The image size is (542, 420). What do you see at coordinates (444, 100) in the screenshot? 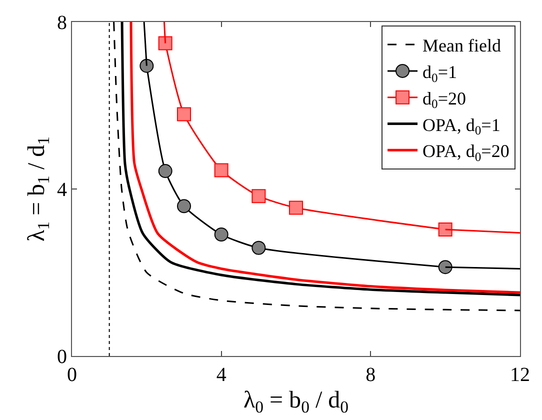
I see `legend-label: d$_{0}$=20` at bounding box center [444, 100].